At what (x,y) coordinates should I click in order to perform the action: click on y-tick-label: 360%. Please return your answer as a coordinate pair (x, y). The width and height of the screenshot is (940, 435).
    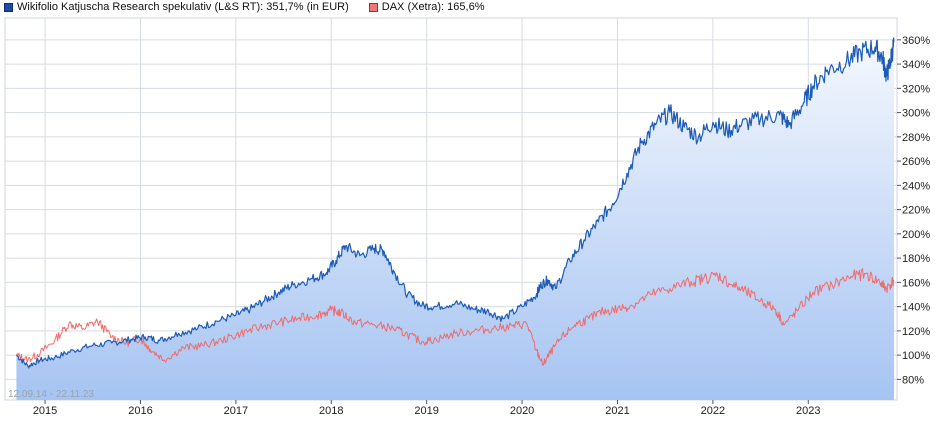
    Looking at the image, I should click on (916, 41).